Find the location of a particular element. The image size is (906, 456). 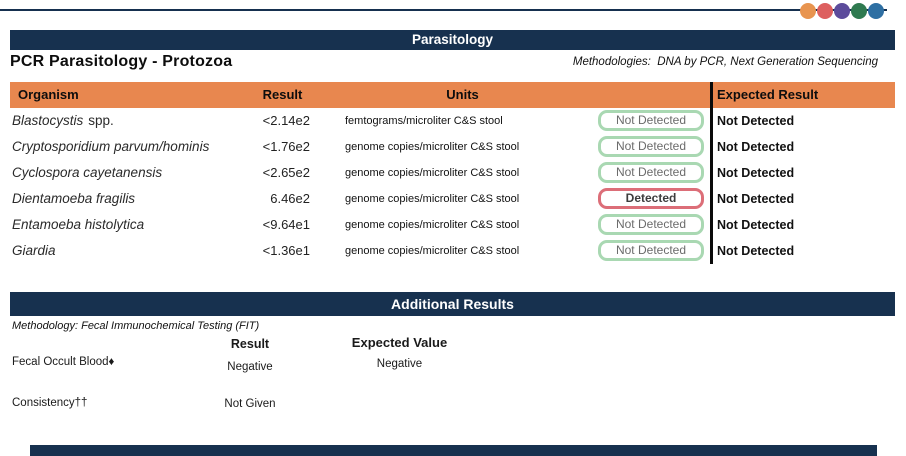

organism-name: Entamoeba histolytica is located at coordinates (80, 225).